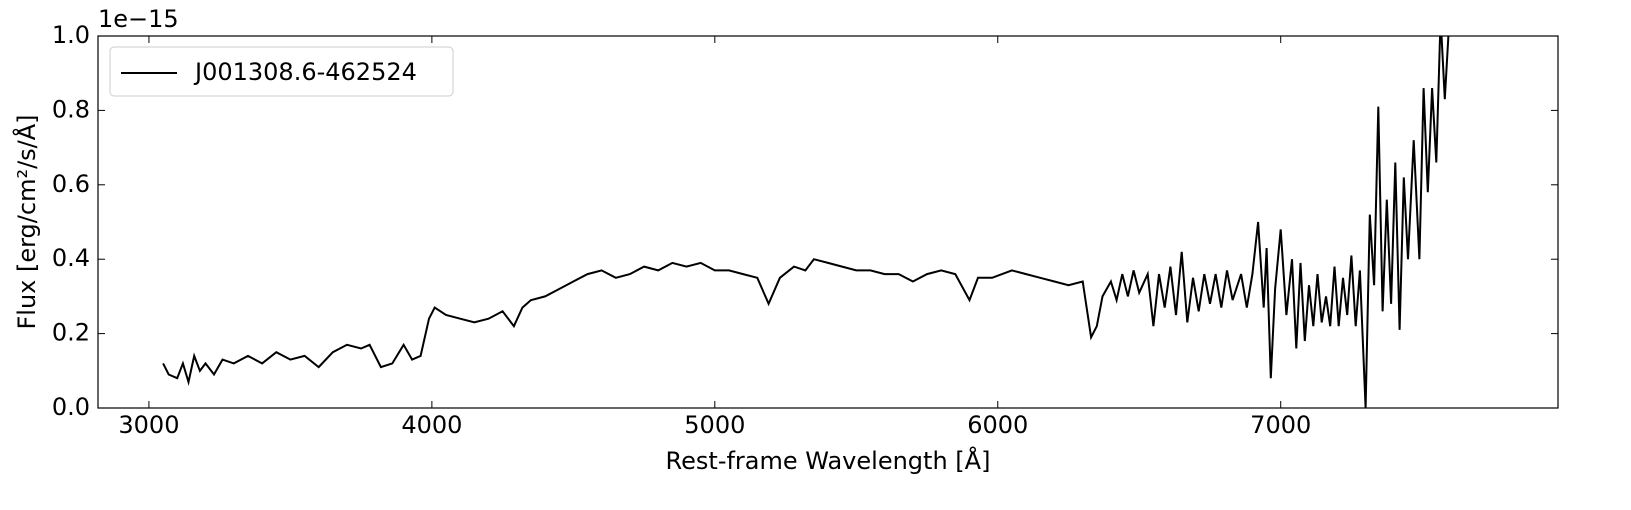 This screenshot has width=1631, height=510. Describe the element at coordinates (828, 460) in the screenshot. I see `x-axis-label: Rest-frame Wavelength [Å]` at that location.